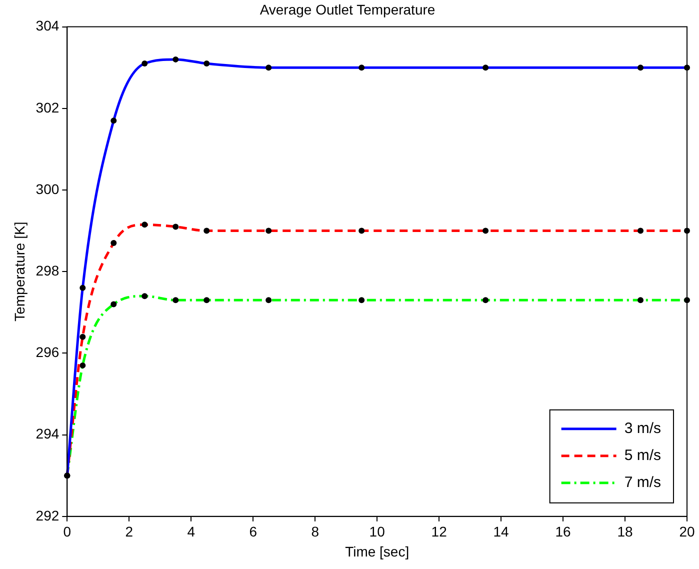 Image resolution: width=699 pixels, height=569 pixels. What do you see at coordinates (48, 270) in the screenshot?
I see `y-tick-label: 298` at bounding box center [48, 270].